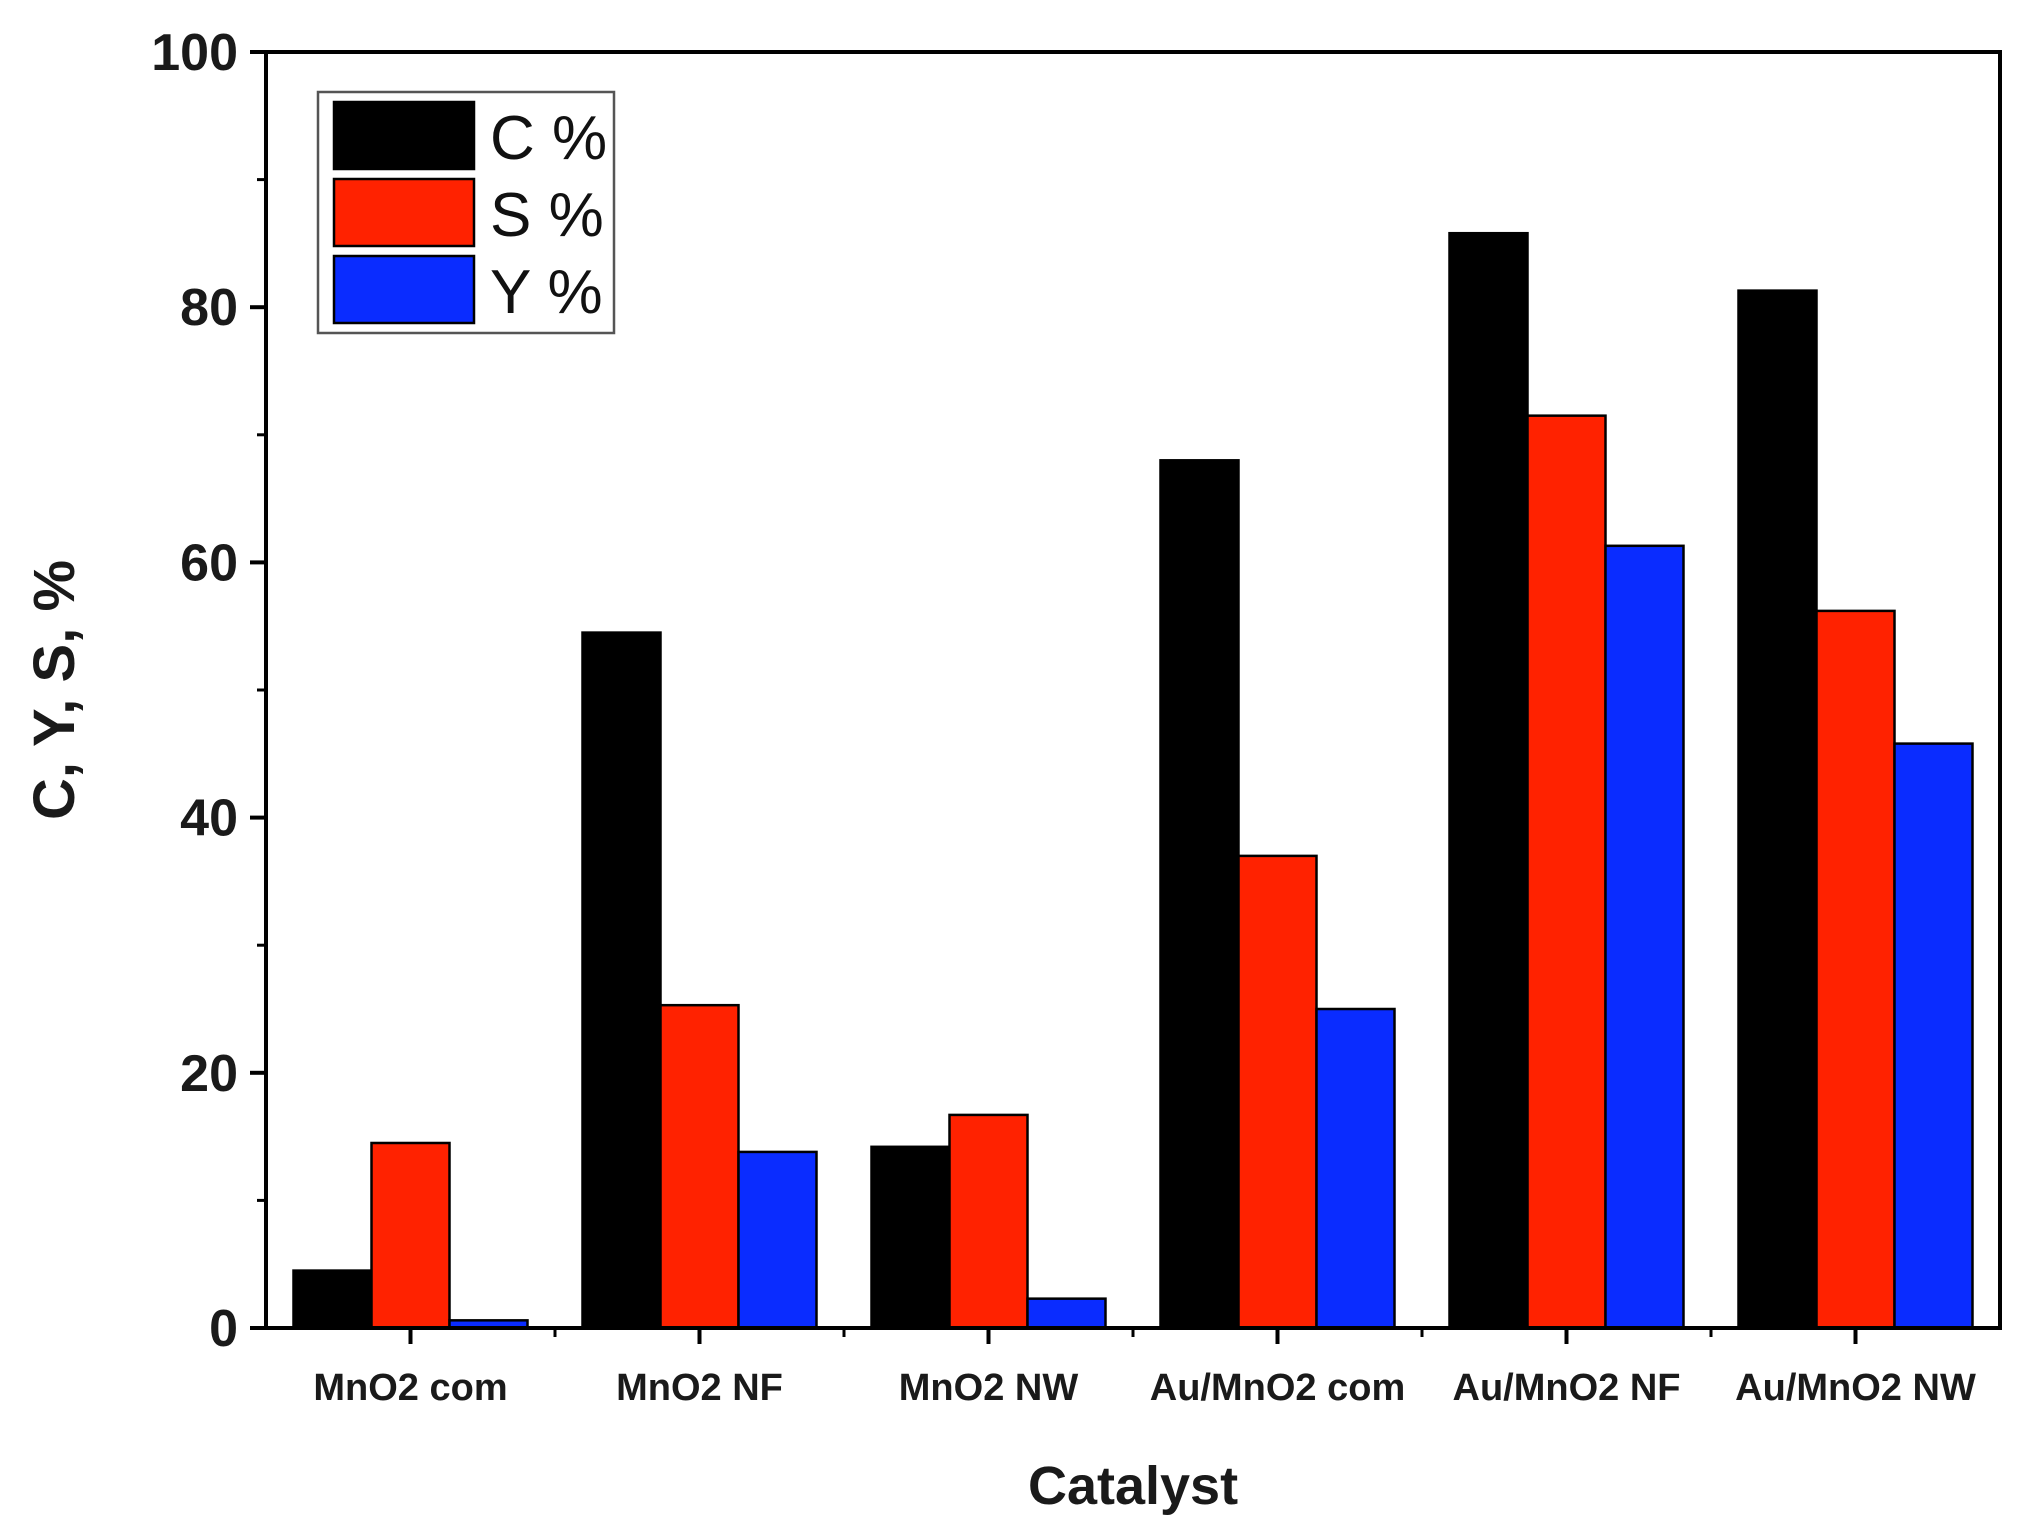 The width and height of the screenshot is (2019, 1528). I want to click on y-axis-title: C, Y, S, %, so click(54, 690).